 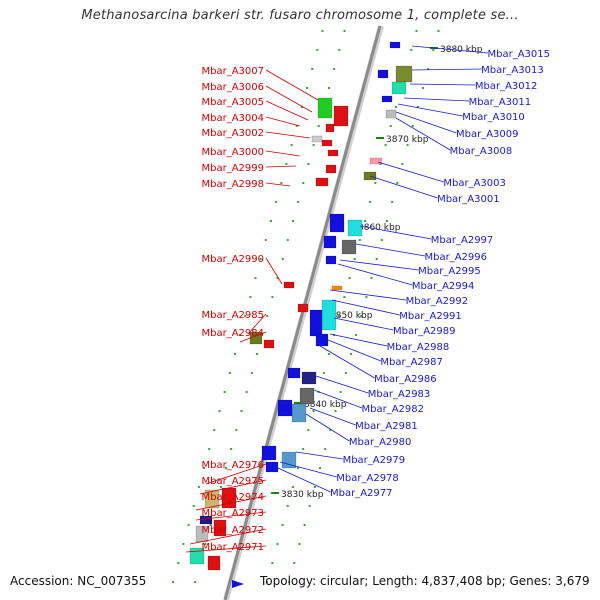 What do you see at coordinates (512, 70) in the screenshot?
I see `gene-label-mbar_a3013: Mbar_A3013` at bounding box center [512, 70].